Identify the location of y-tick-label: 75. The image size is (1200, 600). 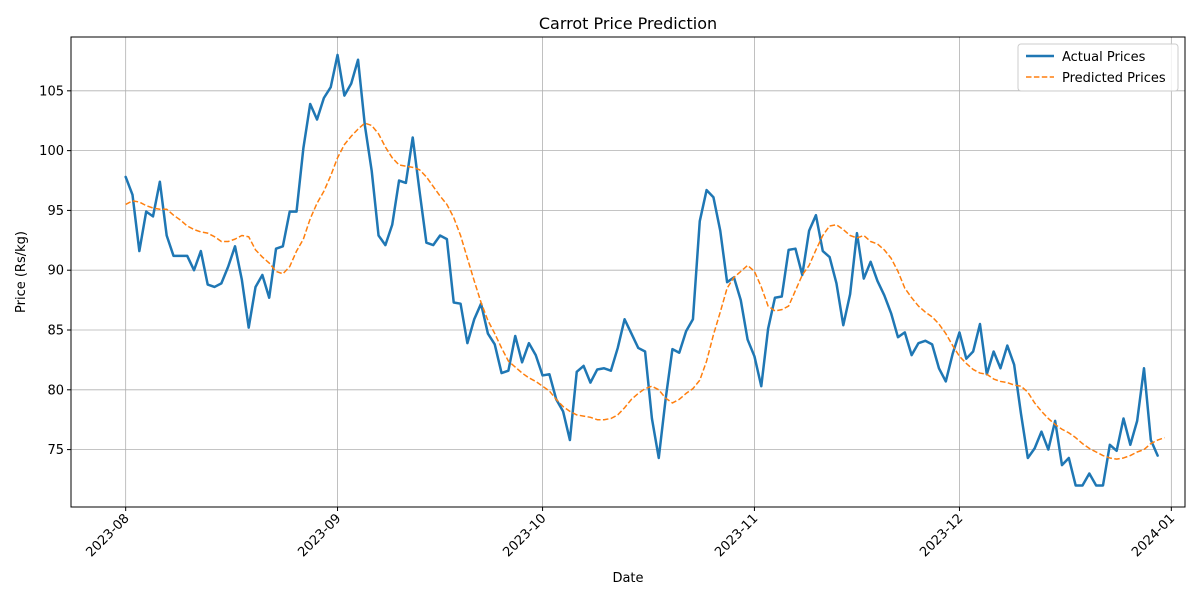
(55, 450).